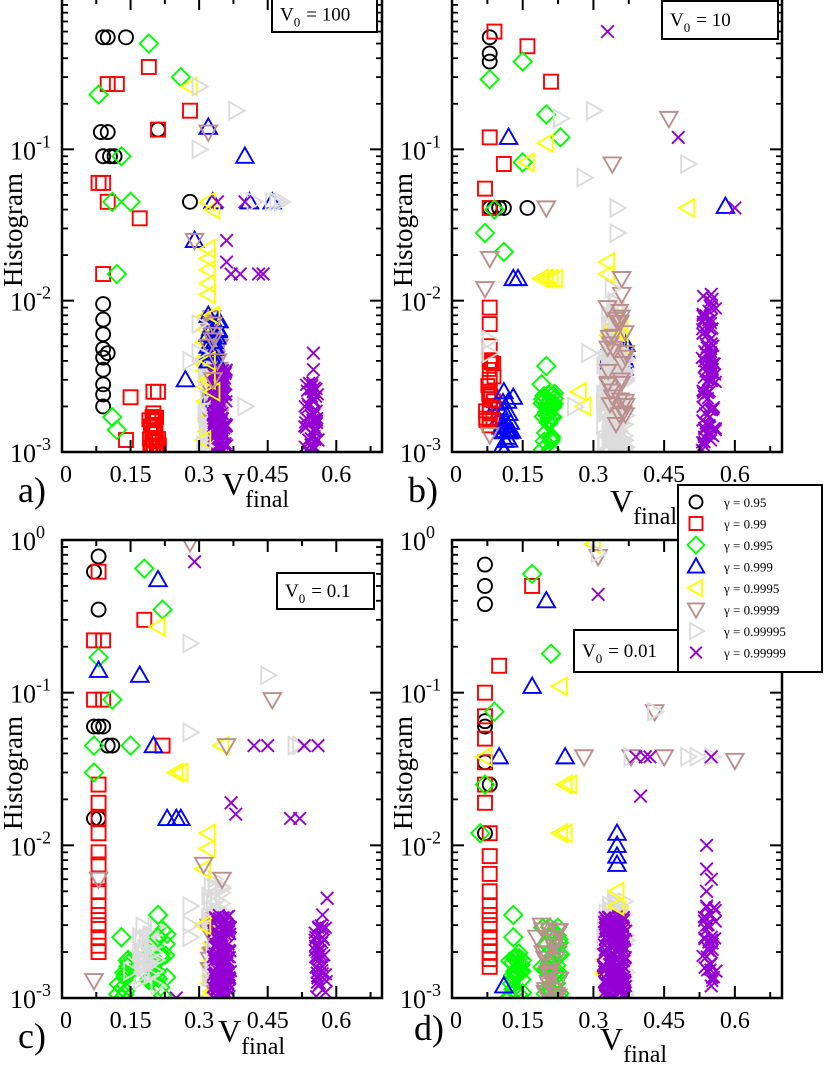 The image size is (830, 1075). What do you see at coordinates (593, 1021) in the screenshot?
I see `x-tick-label: 0.3` at bounding box center [593, 1021].